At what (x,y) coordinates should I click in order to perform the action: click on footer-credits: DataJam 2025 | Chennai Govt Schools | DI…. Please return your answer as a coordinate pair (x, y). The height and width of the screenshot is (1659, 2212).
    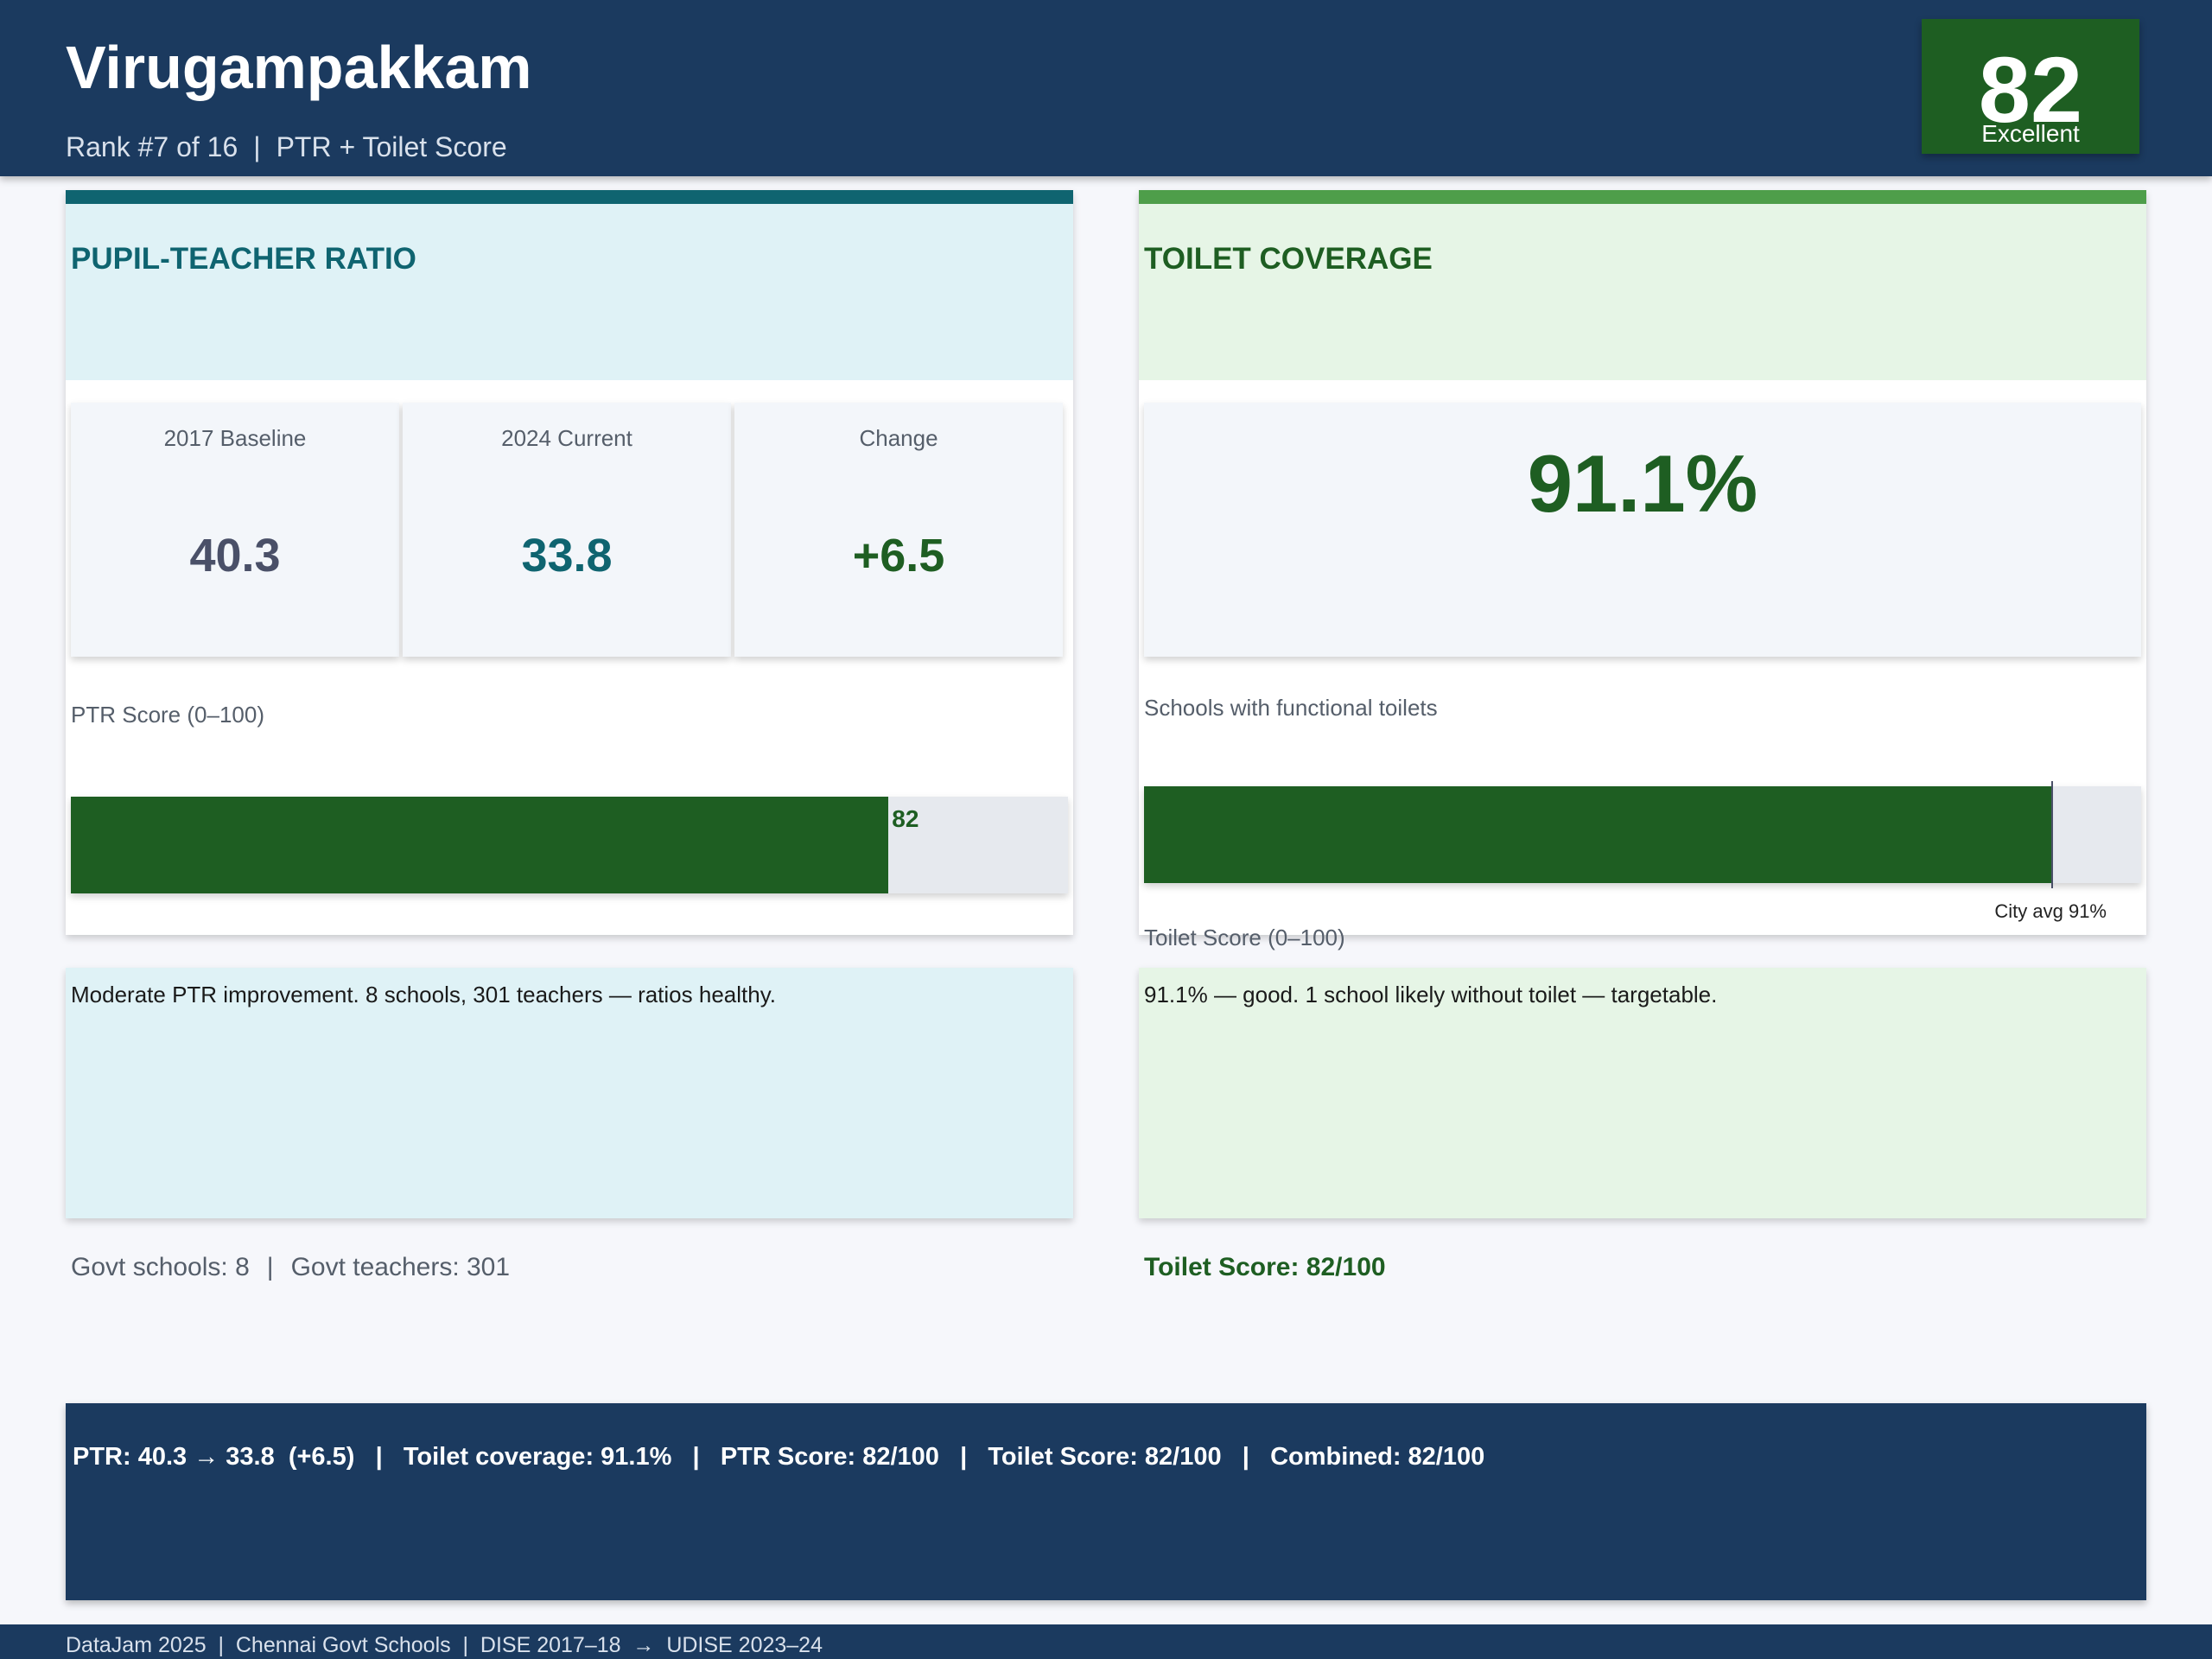
    Looking at the image, I should click on (444, 1645).